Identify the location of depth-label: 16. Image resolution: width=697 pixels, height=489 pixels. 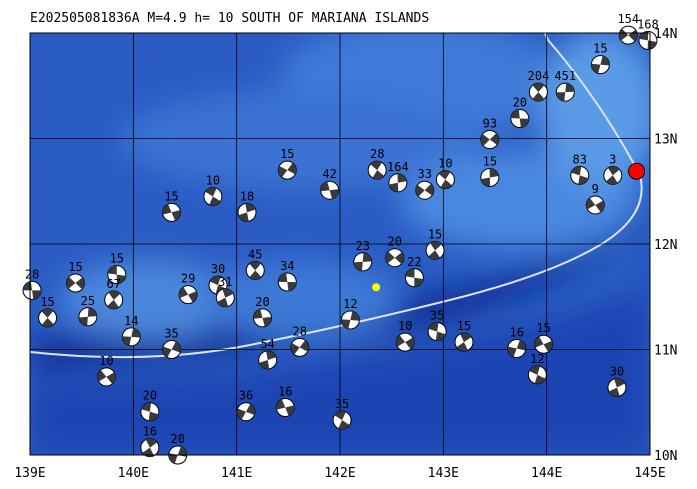
(150, 432).